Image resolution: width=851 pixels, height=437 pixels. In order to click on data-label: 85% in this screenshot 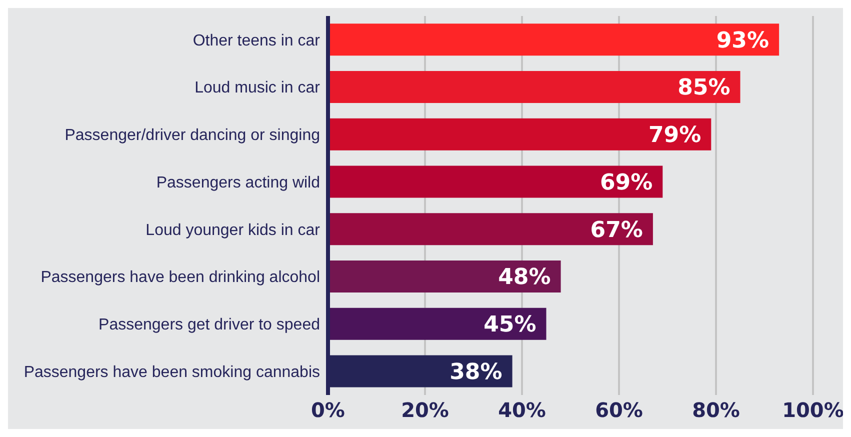, I will do `click(704, 88)`.